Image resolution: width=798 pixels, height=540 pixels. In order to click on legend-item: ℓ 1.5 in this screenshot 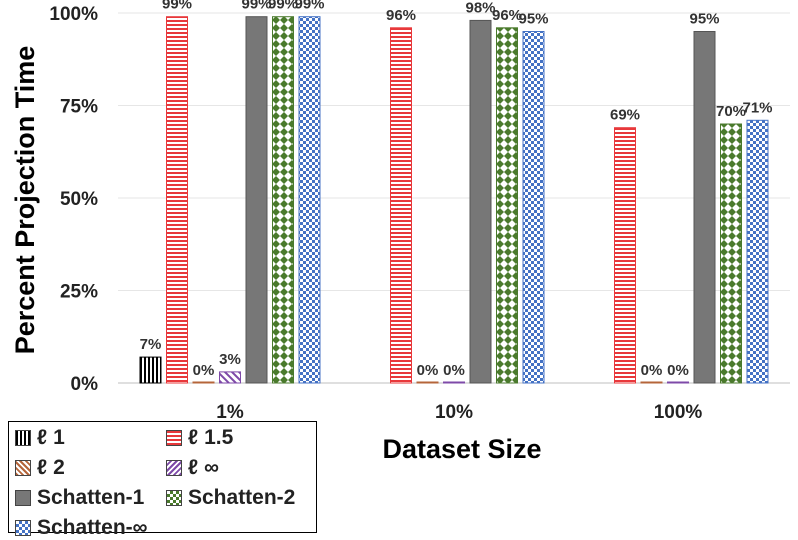, I will do `click(199, 438)`.